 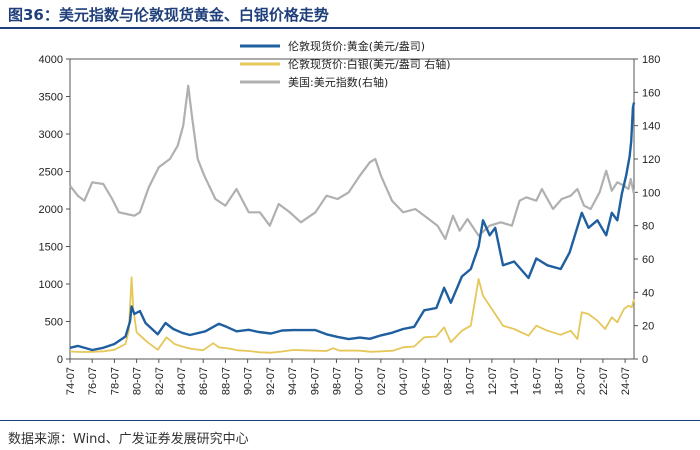 What do you see at coordinates (51, 60) in the screenshot?
I see `left-tick-label: 4000` at bounding box center [51, 60].